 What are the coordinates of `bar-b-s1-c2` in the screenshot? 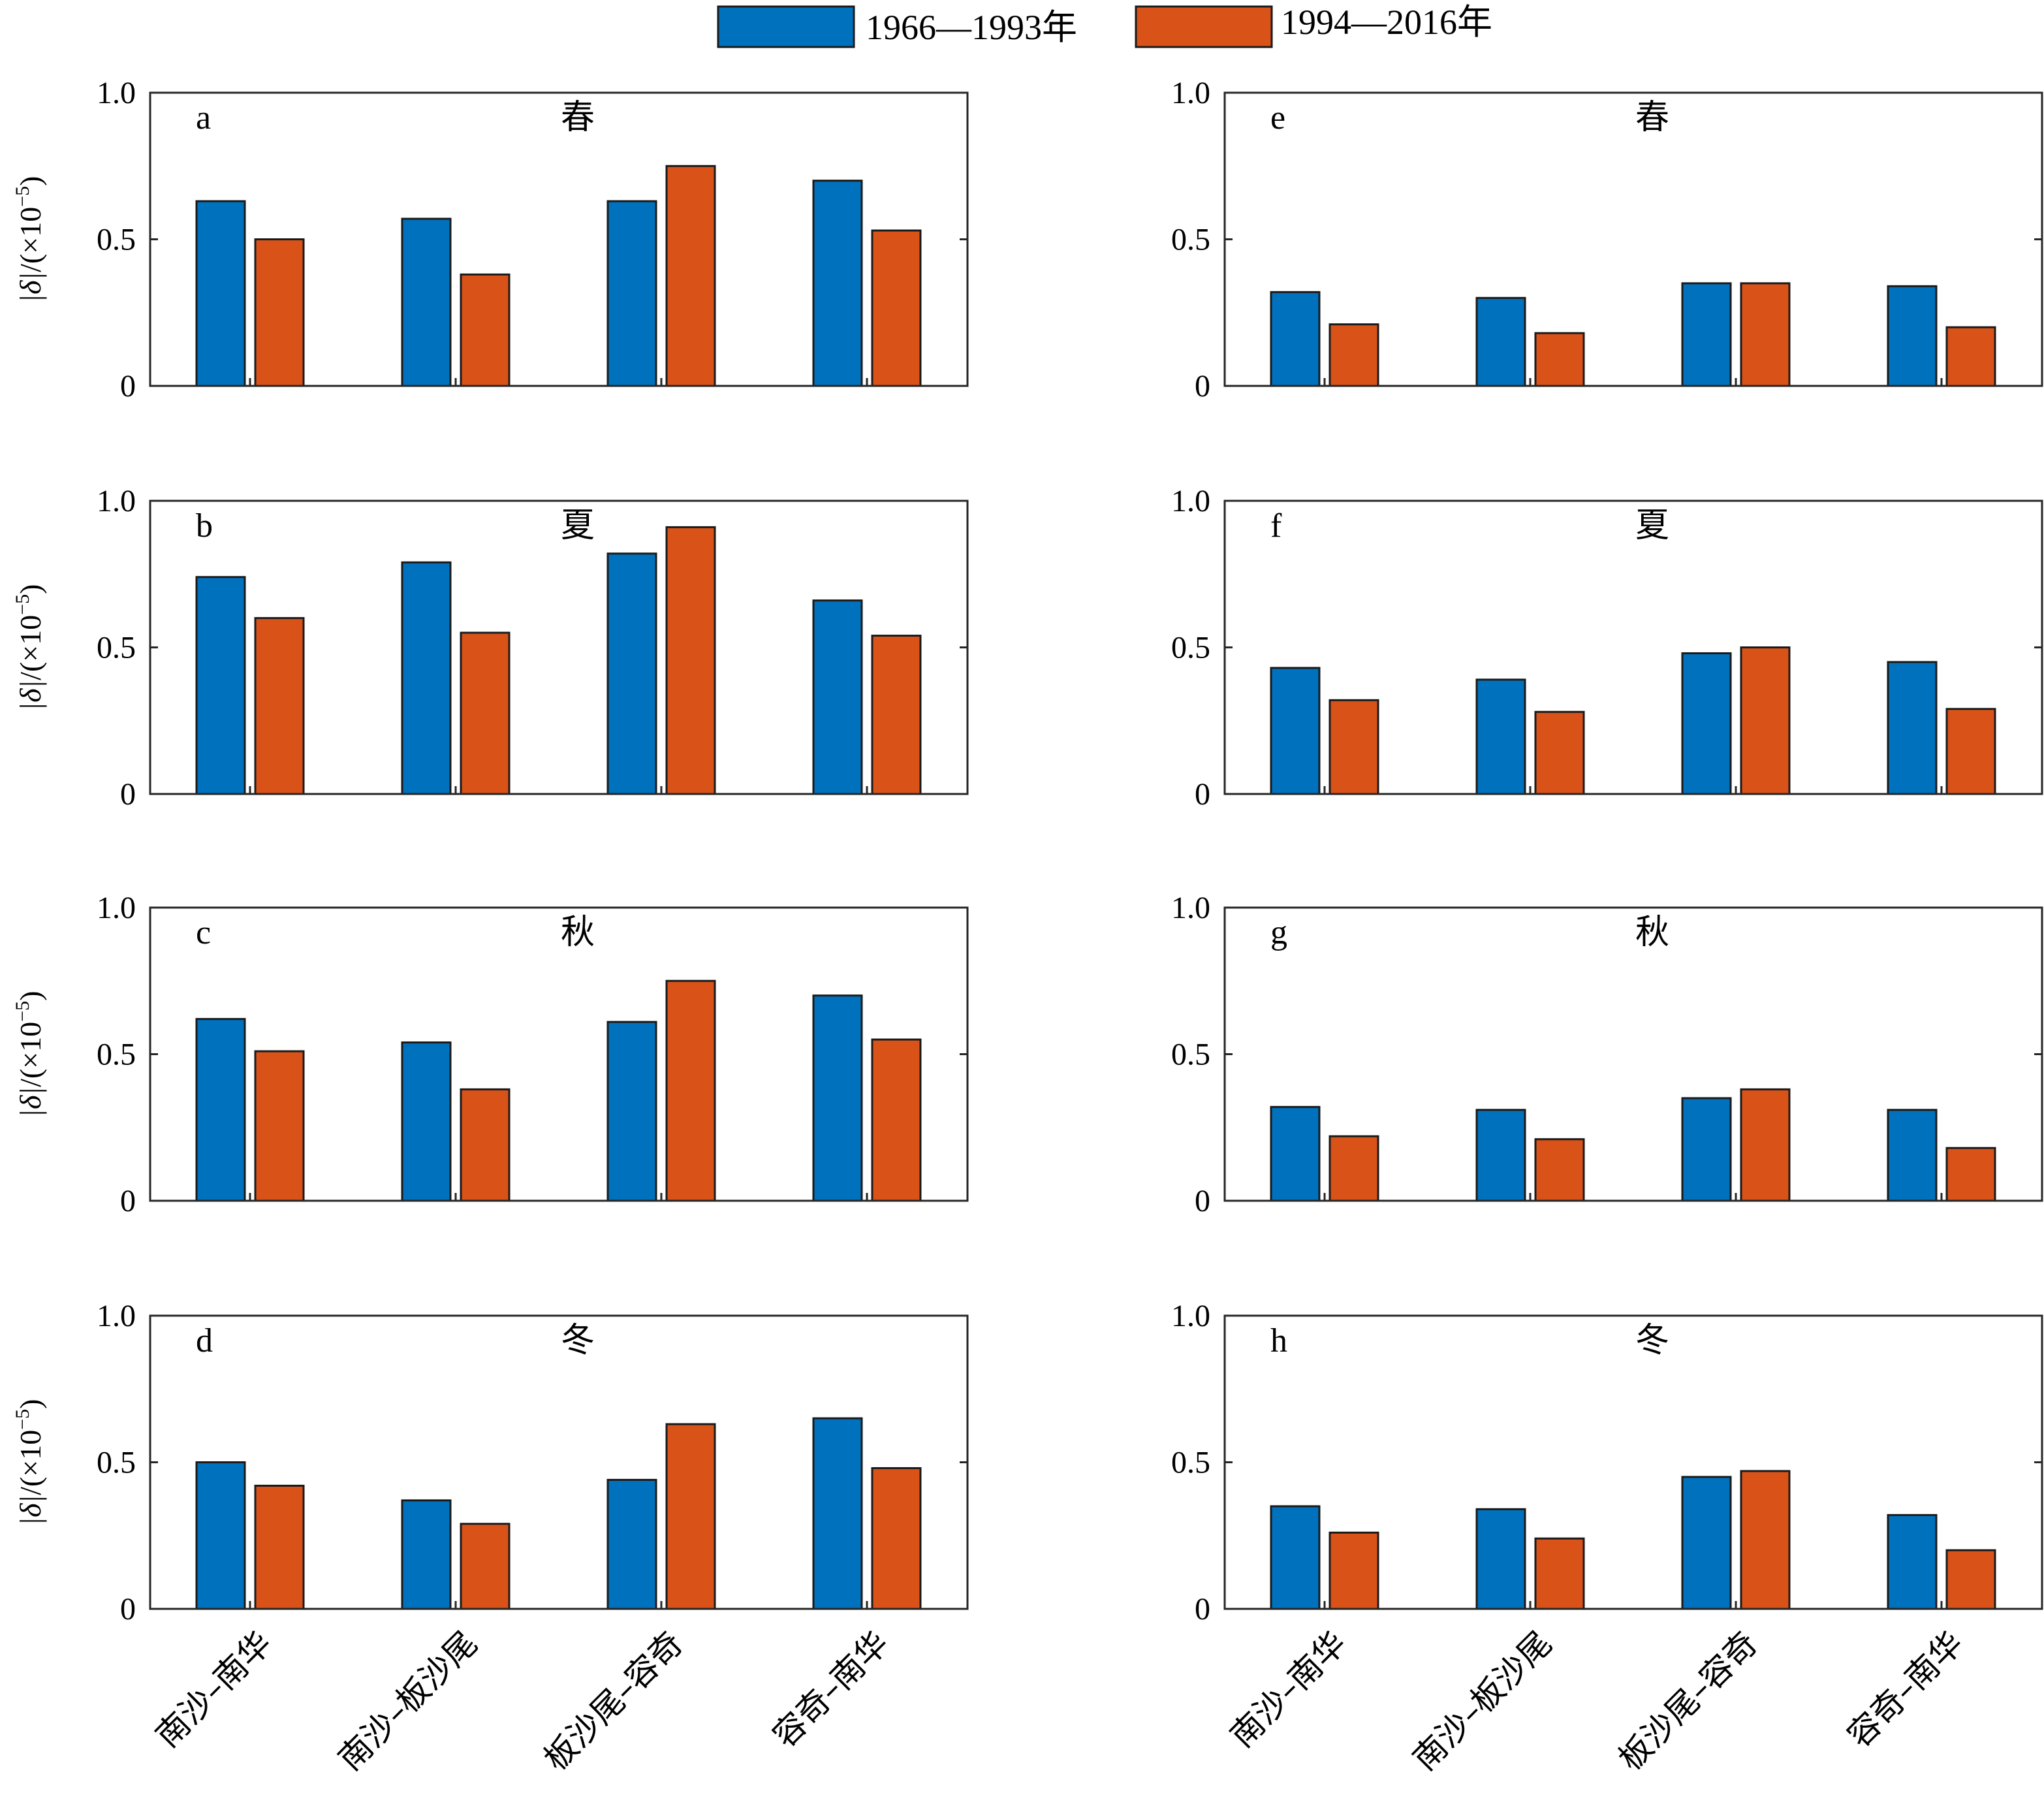 It's located at (426, 678).